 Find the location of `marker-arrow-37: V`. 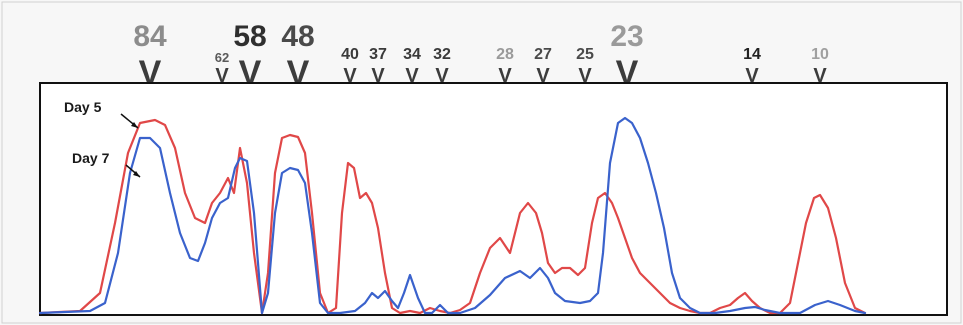

marker-arrow-37: V is located at coordinates (378, 76).